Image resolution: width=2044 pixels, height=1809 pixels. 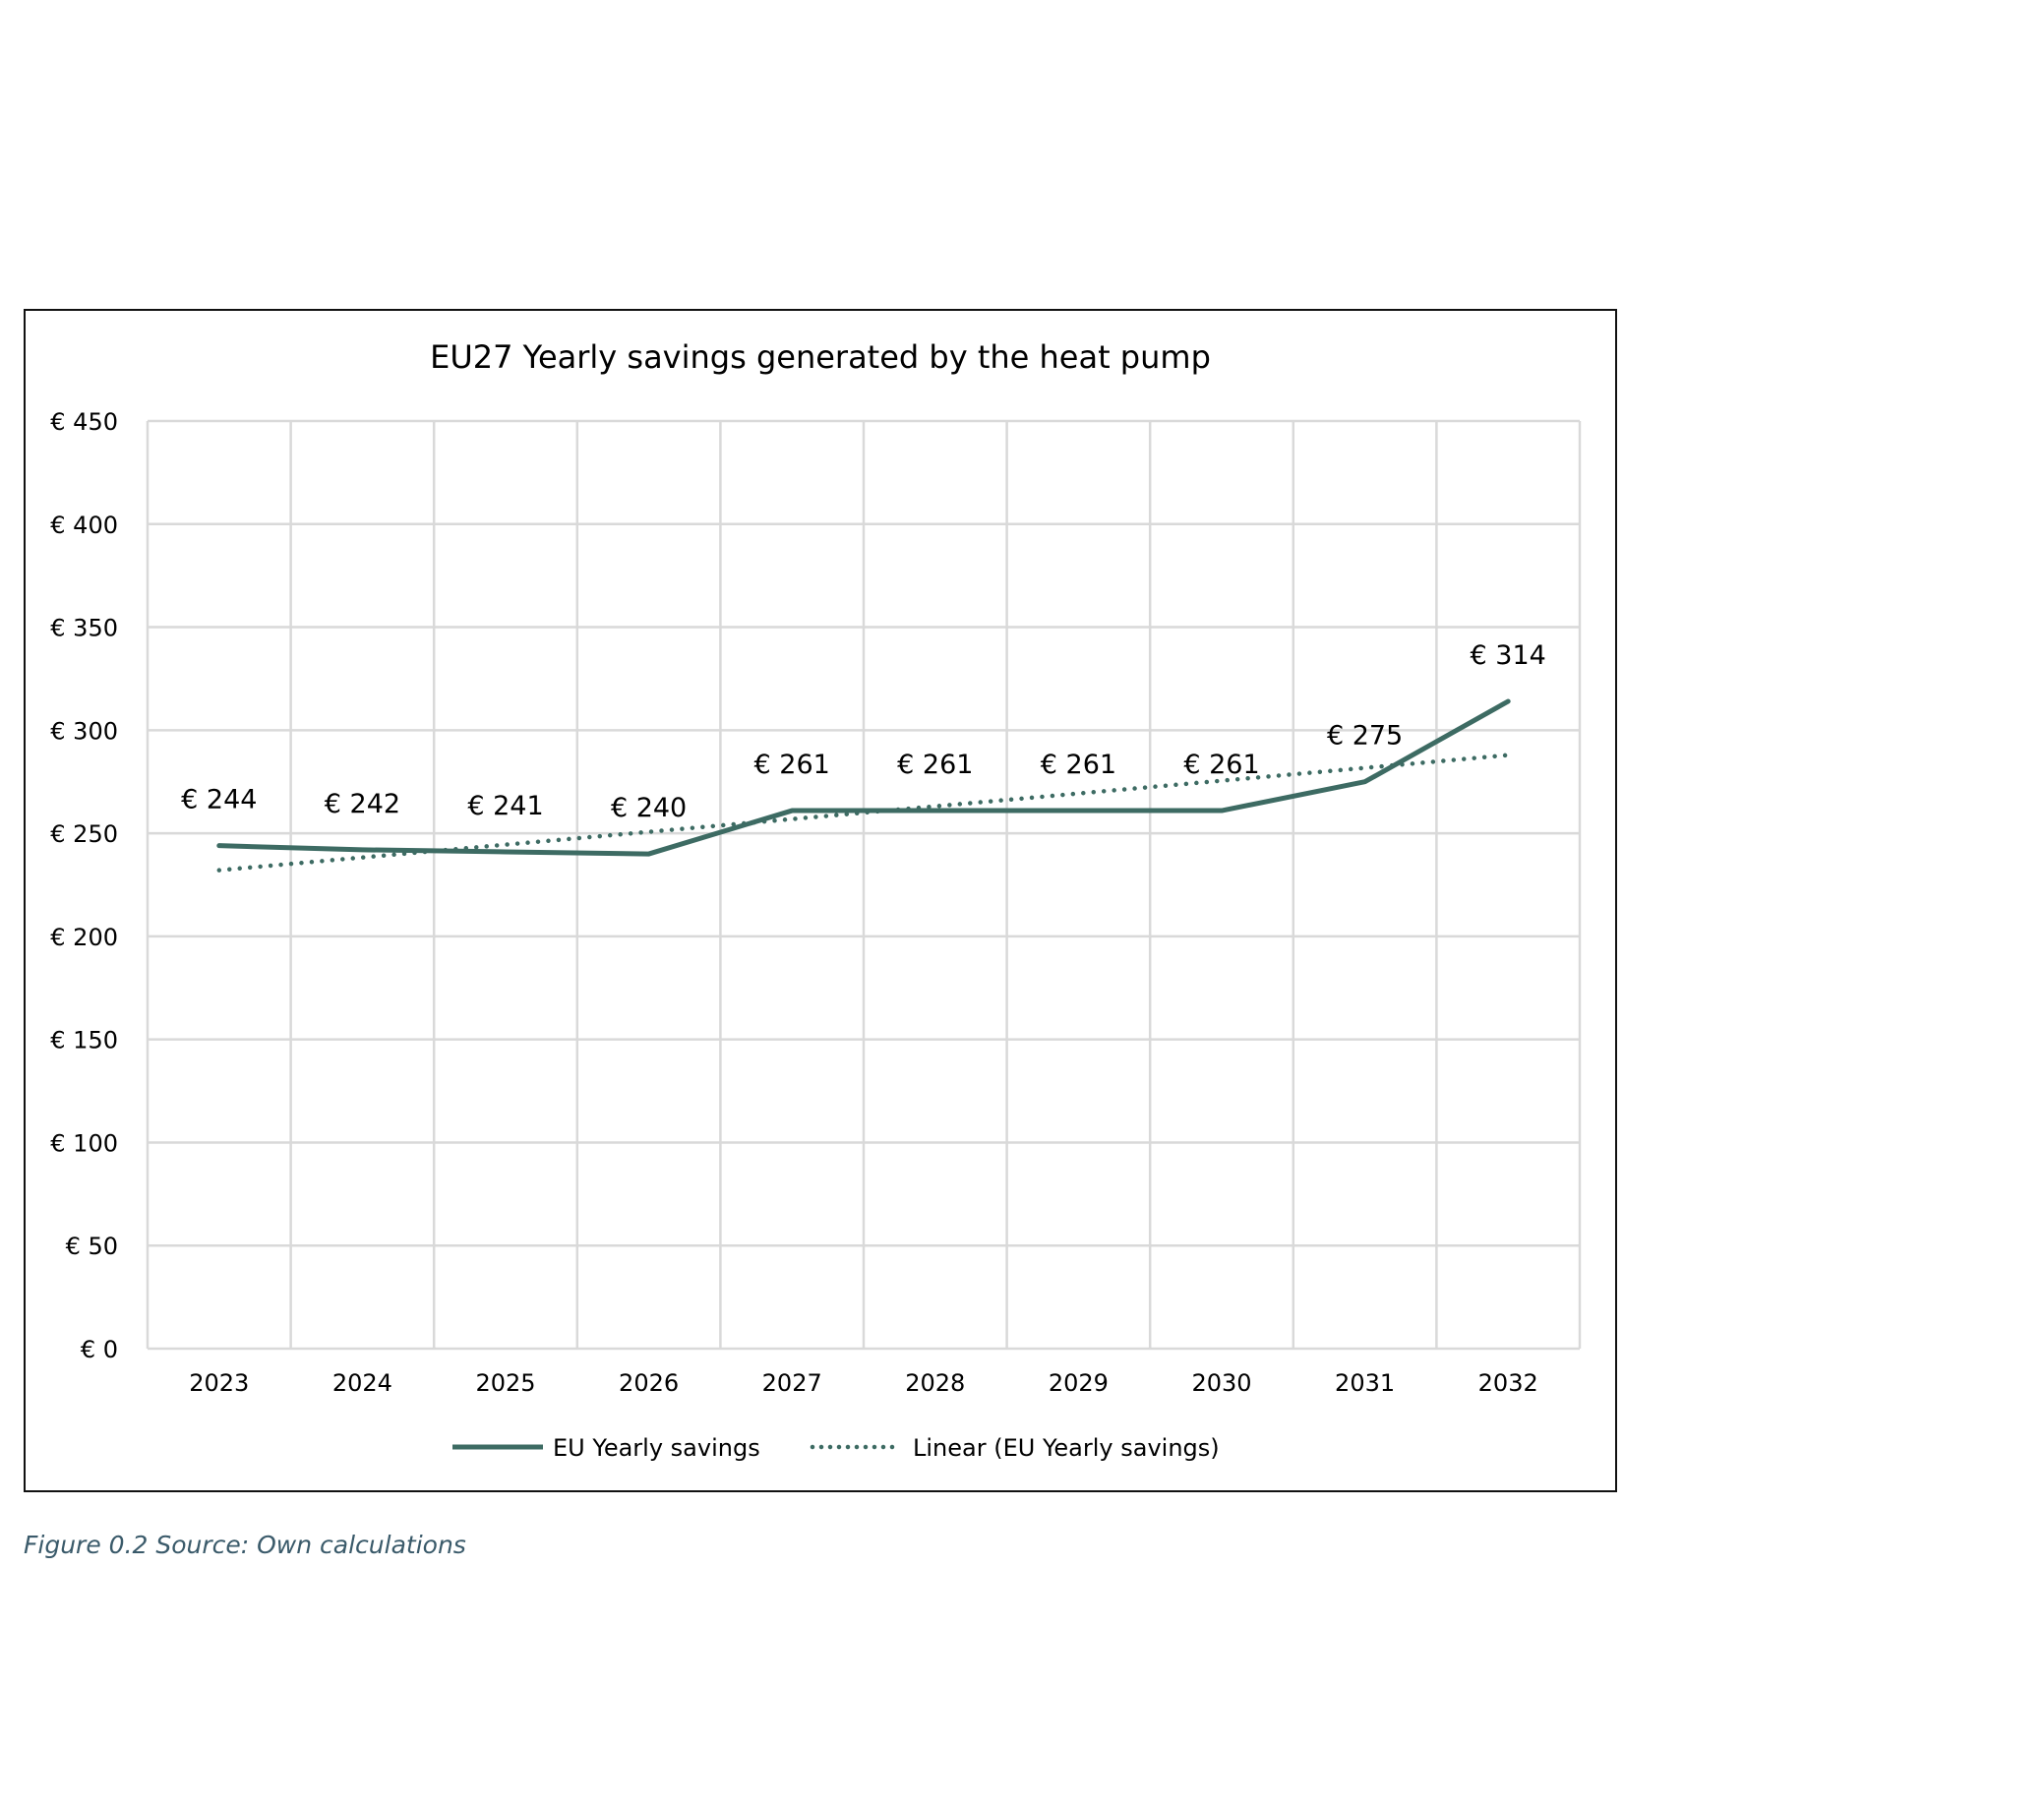 I want to click on data-label: € 242, so click(x=362, y=804).